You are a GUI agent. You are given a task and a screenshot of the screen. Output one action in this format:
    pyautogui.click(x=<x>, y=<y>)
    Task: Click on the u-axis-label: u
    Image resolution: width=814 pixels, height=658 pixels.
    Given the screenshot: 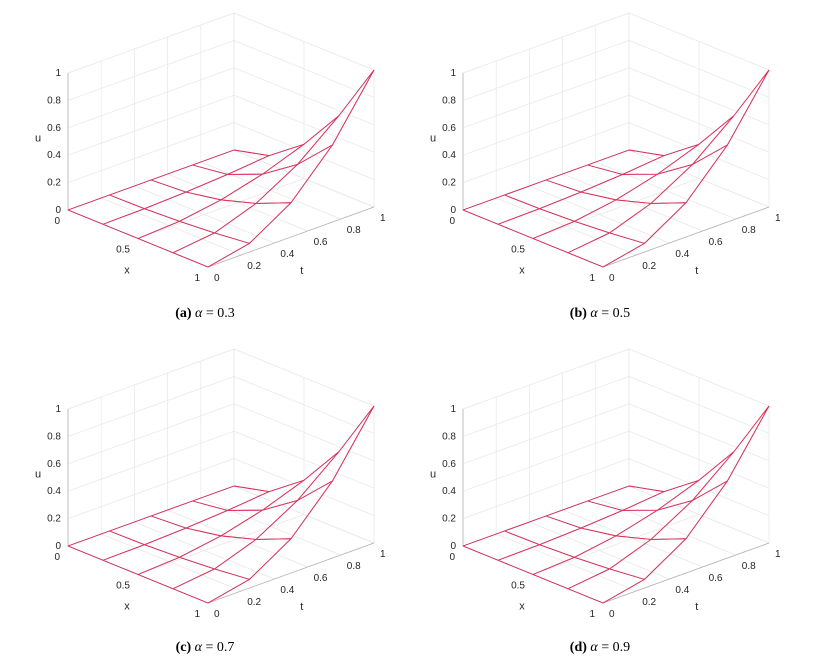 What is the action you would take?
    pyautogui.click(x=433, y=139)
    